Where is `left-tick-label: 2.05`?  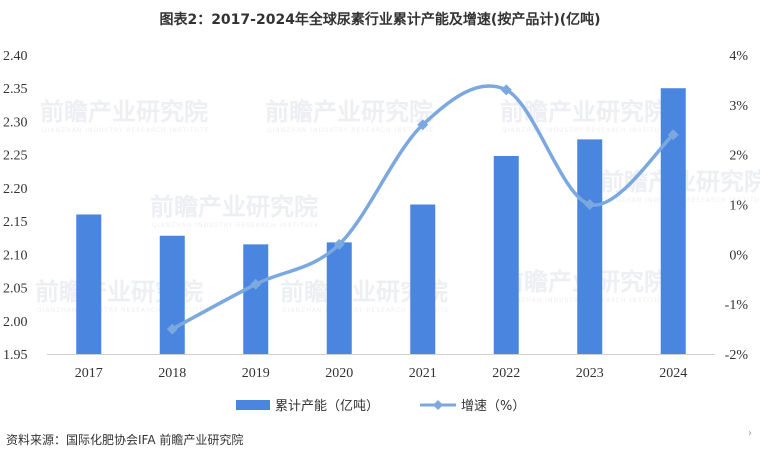 left-tick-label: 2.05 is located at coordinates (15, 289).